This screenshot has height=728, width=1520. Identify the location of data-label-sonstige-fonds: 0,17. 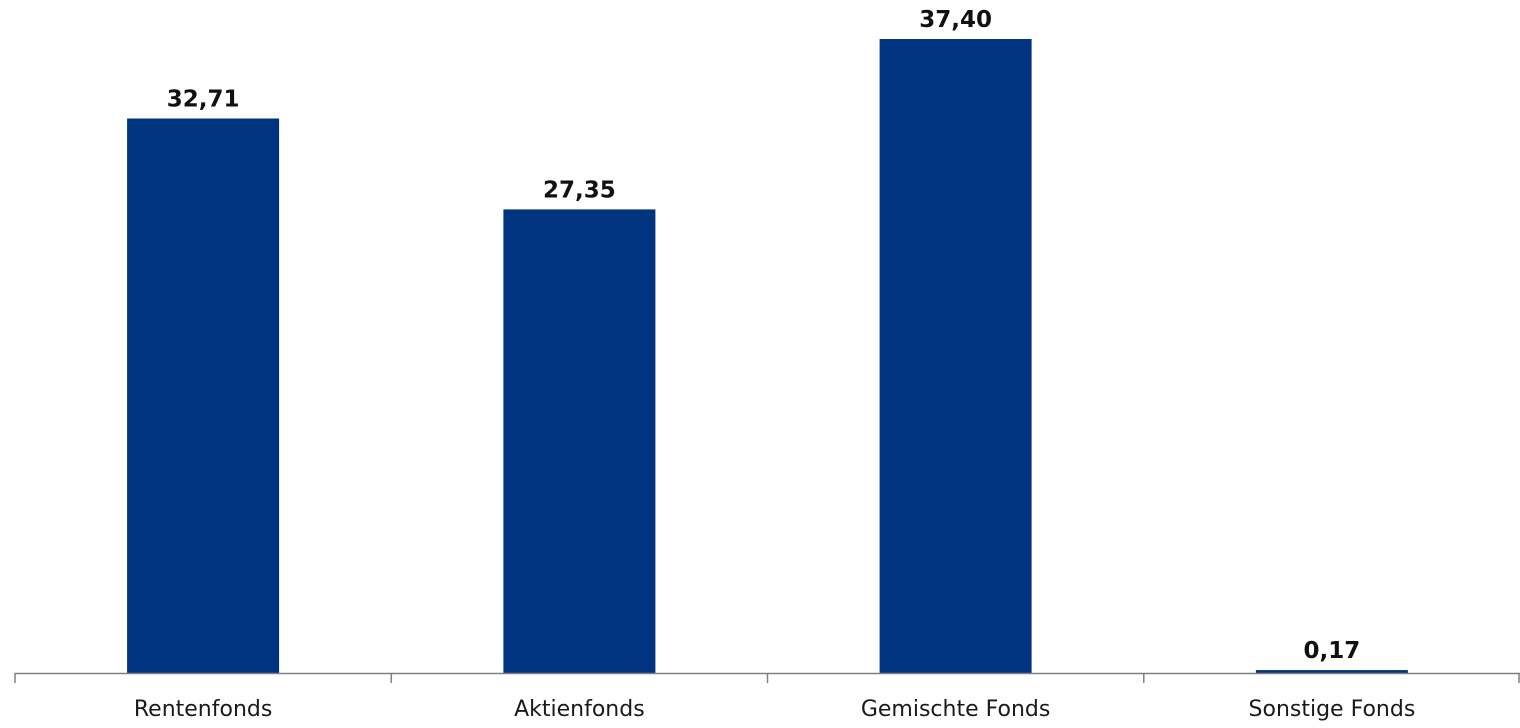
(1332, 651).